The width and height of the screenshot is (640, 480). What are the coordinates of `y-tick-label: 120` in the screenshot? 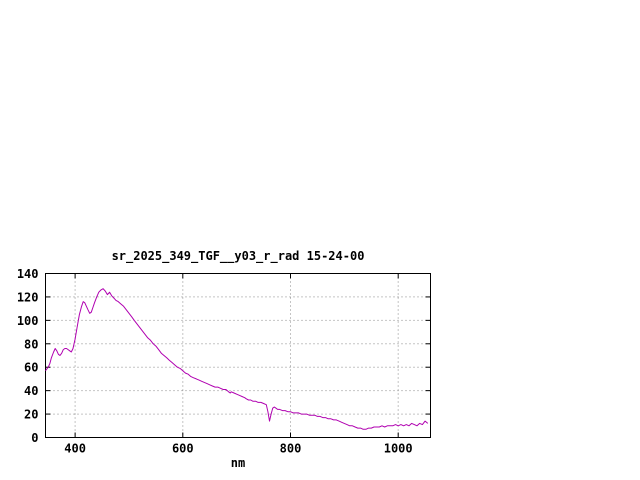 It's located at (28, 297).